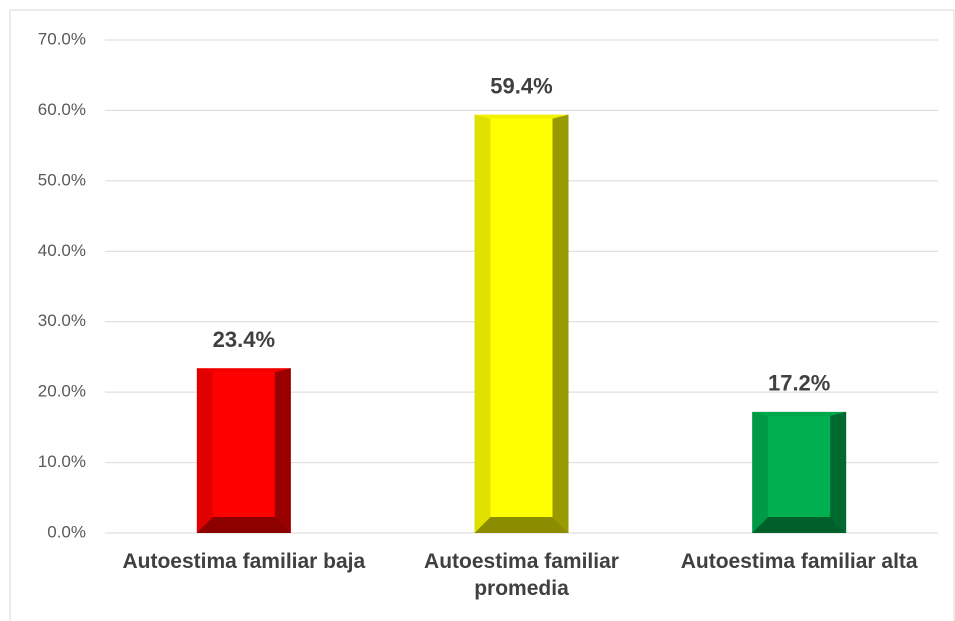  What do you see at coordinates (62, 391) in the screenshot?
I see `y-tick-label: 20.0%` at bounding box center [62, 391].